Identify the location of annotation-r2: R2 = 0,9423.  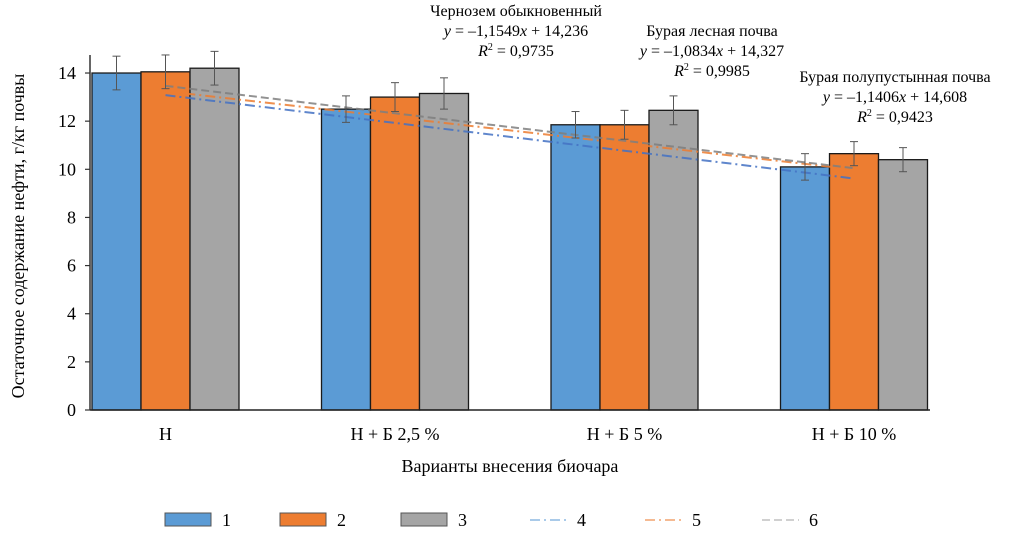
(895, 118).